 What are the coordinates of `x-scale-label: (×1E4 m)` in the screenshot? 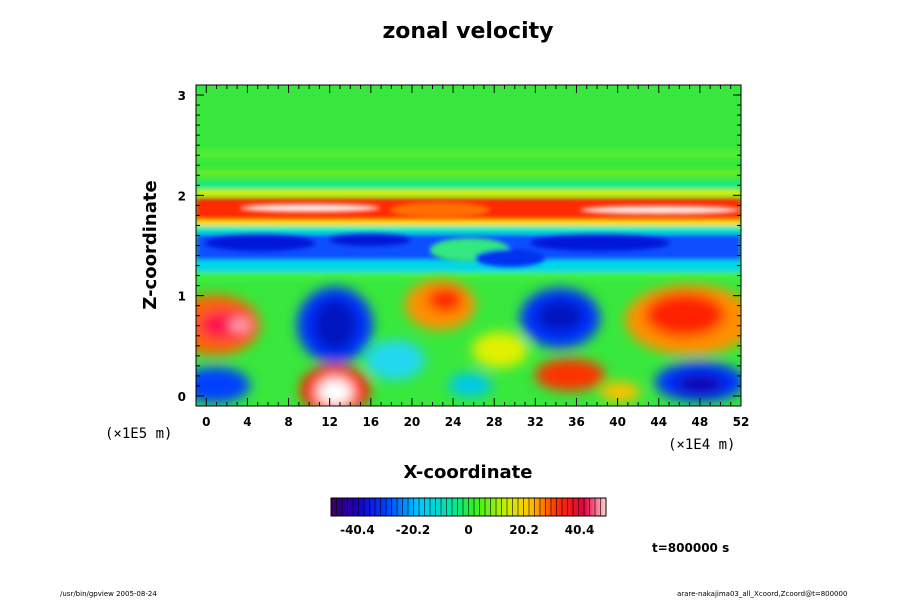 It's located at (701, 445).